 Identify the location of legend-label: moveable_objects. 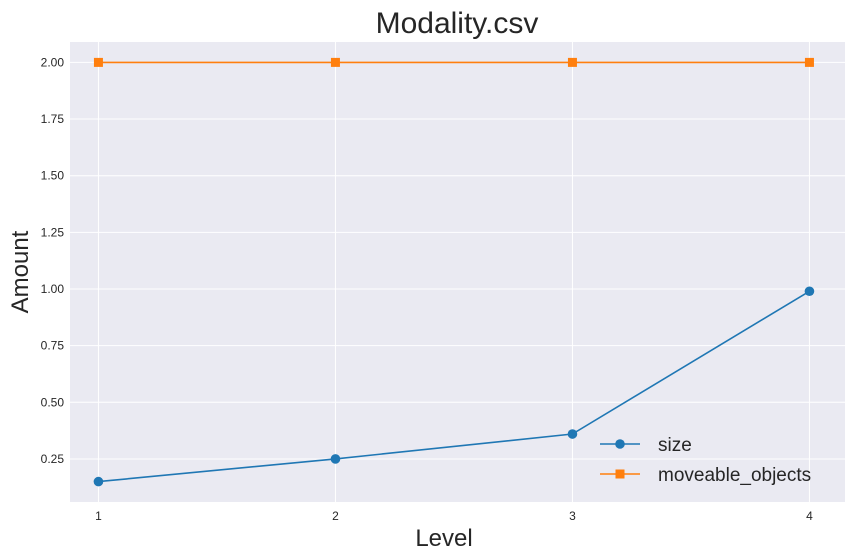
(734, 475).